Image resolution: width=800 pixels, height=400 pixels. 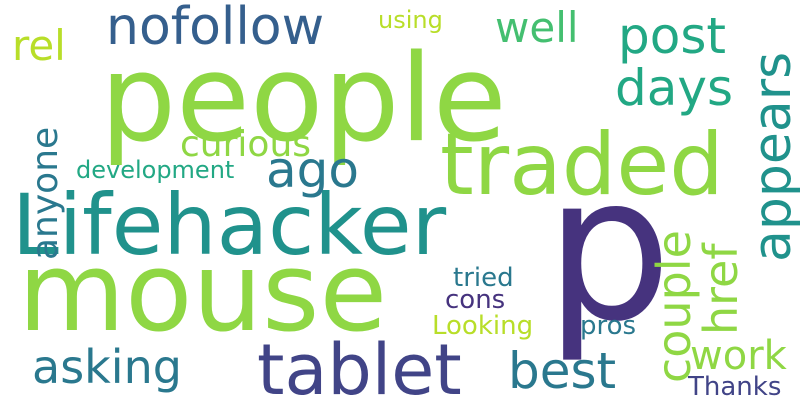 I want to click on word-looking: Looking, so click(x=483, y=326).